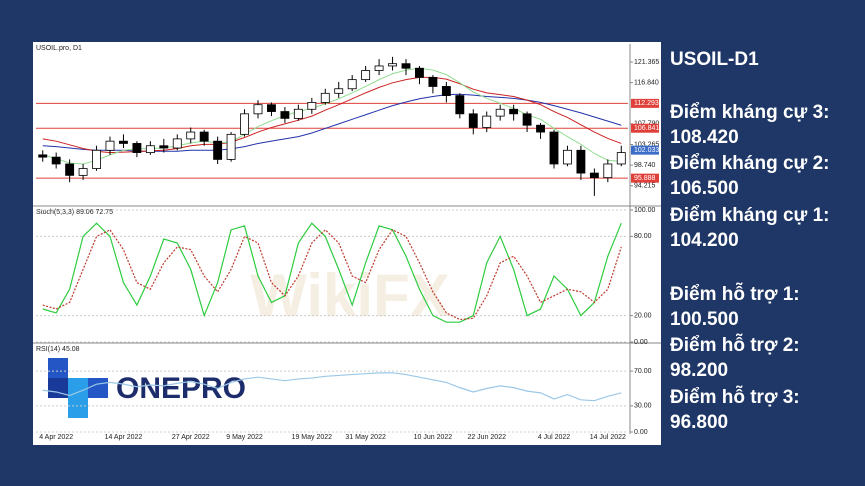 This screenshot has width=865, height=486. I want to click on level-value: 104.200, so click(704, 240).